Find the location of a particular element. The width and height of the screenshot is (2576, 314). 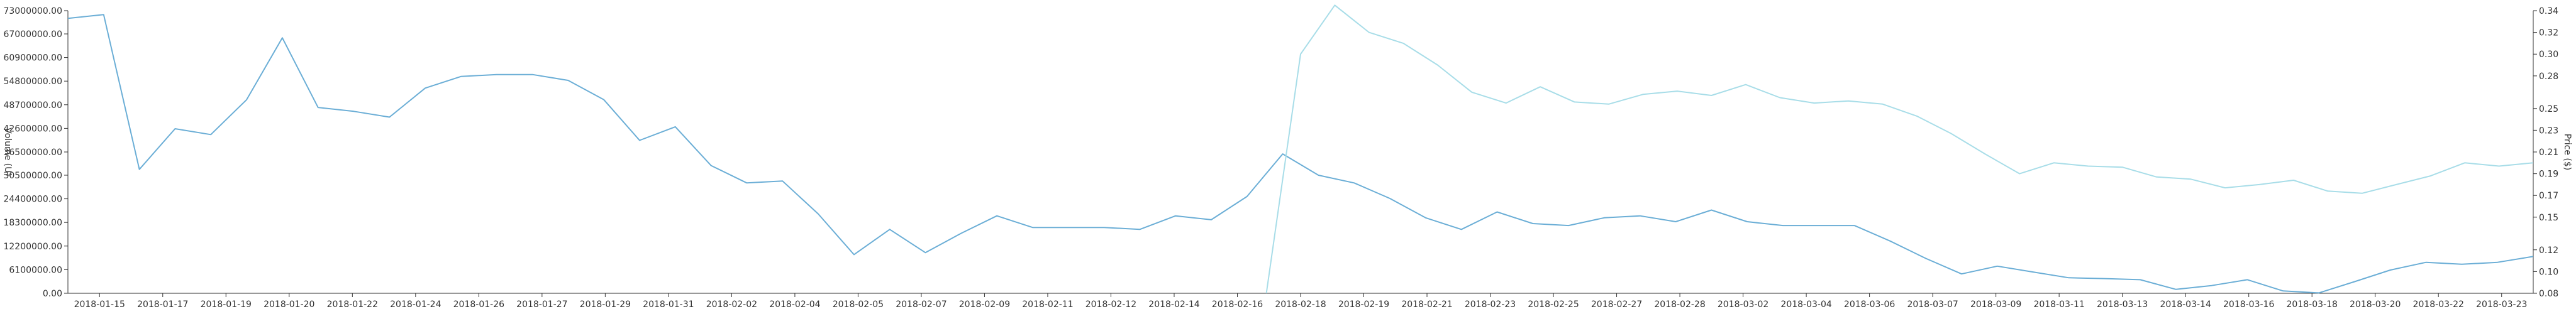

right-y-tick-label: 0.08 is located at coordinates (2548, 294).